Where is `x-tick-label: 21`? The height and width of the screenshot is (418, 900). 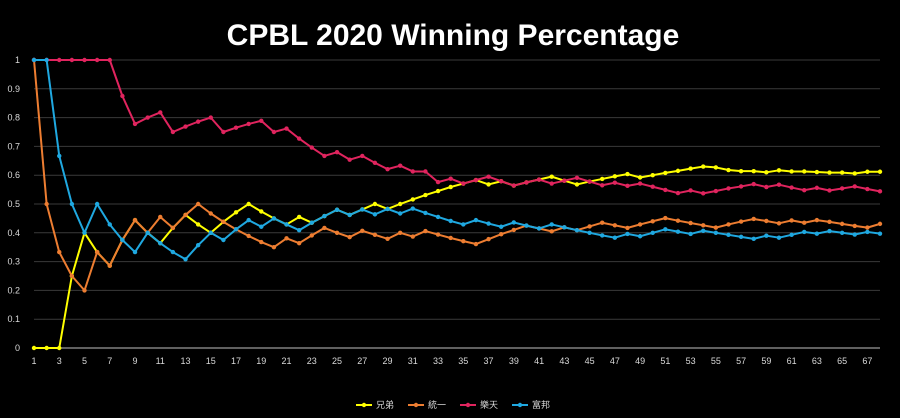
x-tick-label: 21 is located at coordinates (287, 361).